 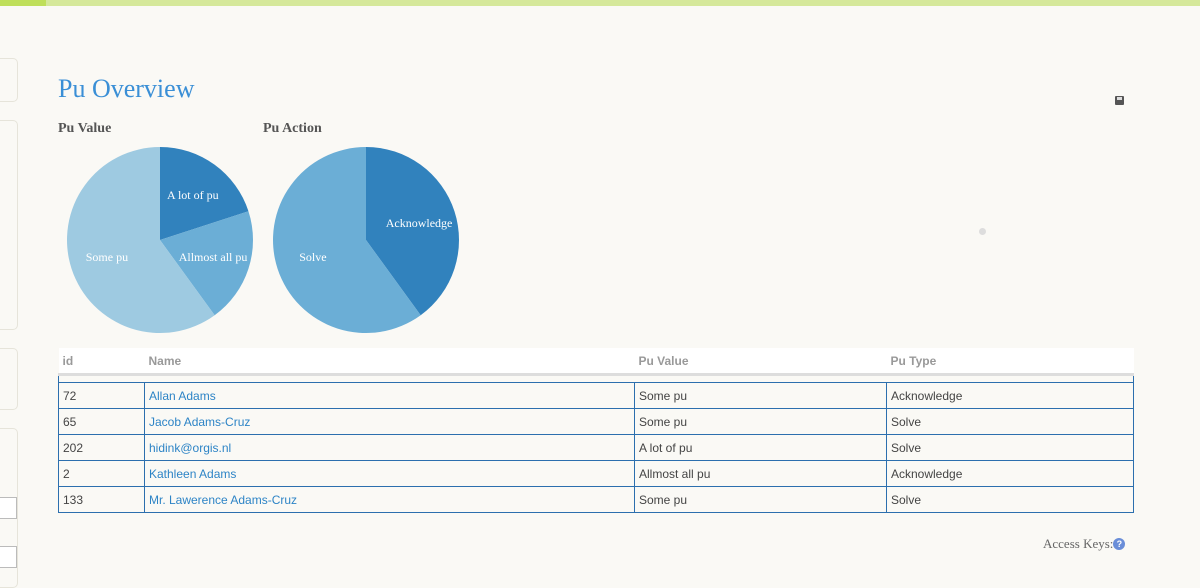 What do you see at coordinates (982, 231) in the screenshot?
I see `loading-dot` at bounding box center [982, 231].